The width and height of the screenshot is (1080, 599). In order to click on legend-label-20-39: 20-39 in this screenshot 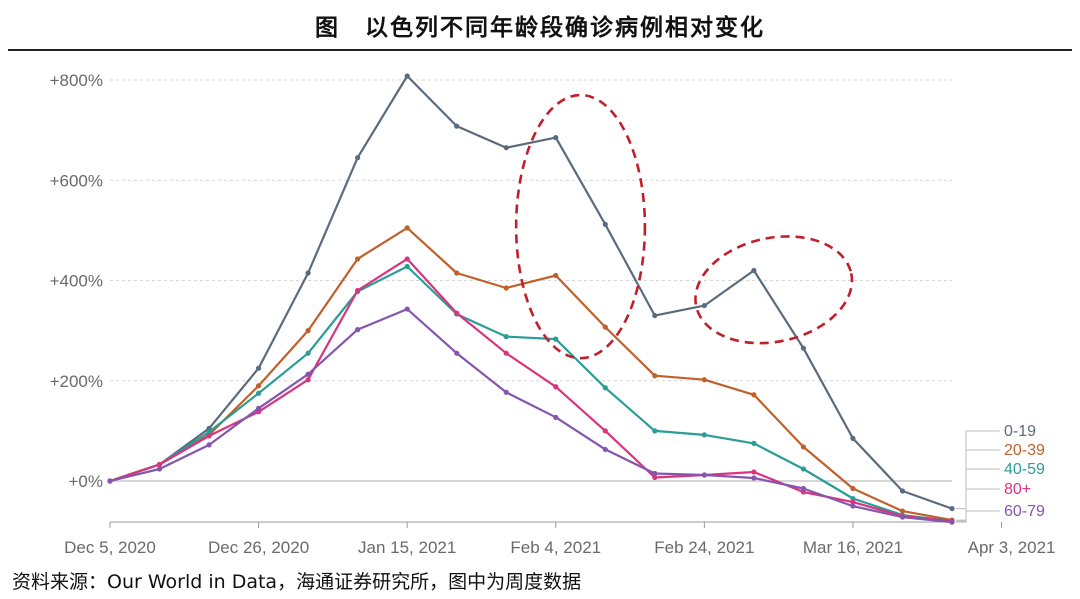, I will do `click(1024, 450)`.